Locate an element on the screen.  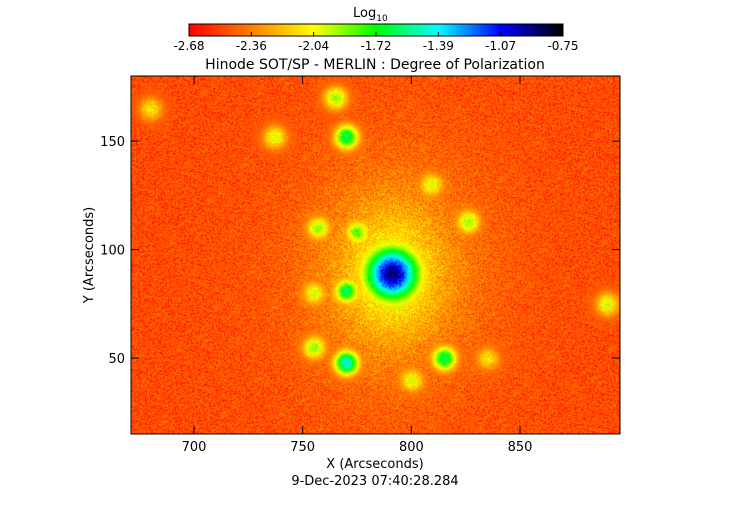
colorbar-ticks: -2.68 -2.36 -2.04 -1.72 -1.39 -1.07 -0.75 is located at coordinates (376, 42).